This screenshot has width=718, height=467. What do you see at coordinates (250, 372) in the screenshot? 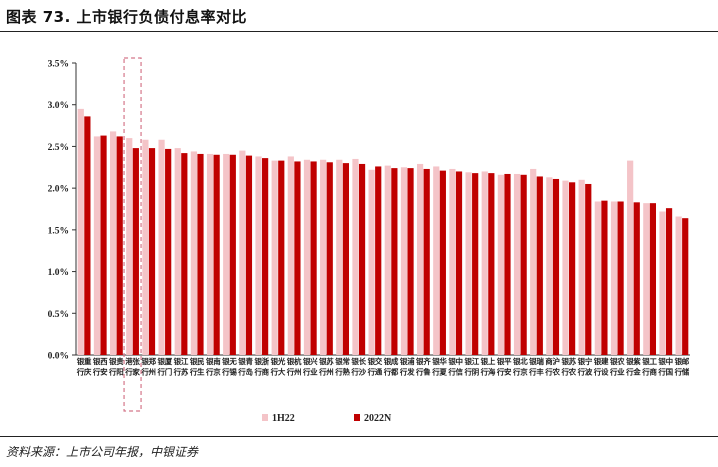
I see `category-label-char: 岛` at bounding box center [250, 372].